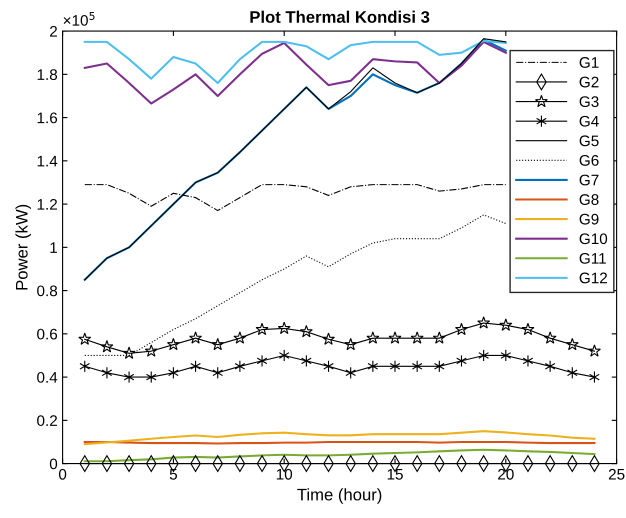  What do you see at coordinates (506, 474) in the screenshot?
I see `x-tick-label: 20` at bounding box center [506, 474].